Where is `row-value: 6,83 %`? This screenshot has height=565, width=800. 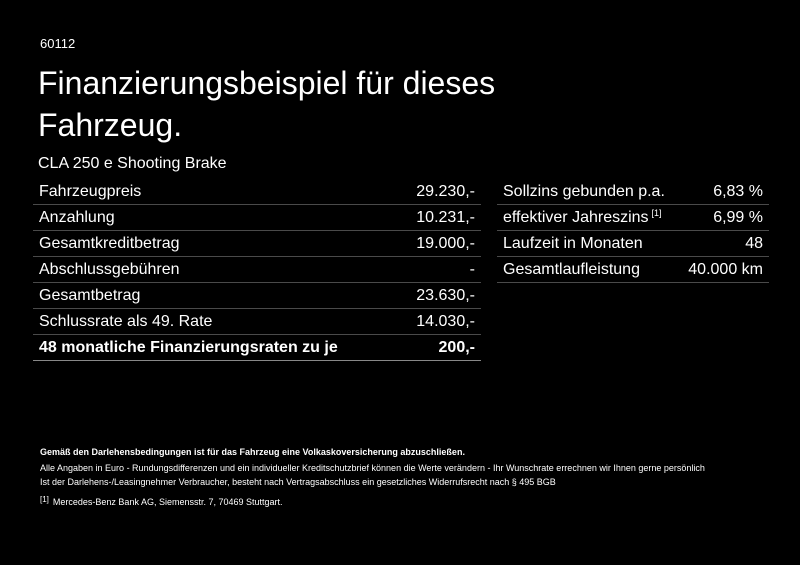
row-value: 6,83 % is located at coordinates (738, 191).